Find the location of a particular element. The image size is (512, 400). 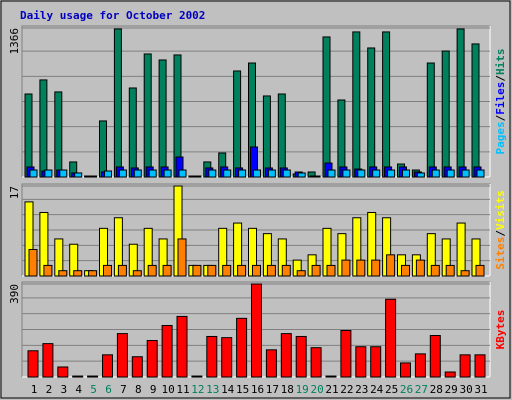

x-tick-label: 12 is located at coordinates (197, 389).